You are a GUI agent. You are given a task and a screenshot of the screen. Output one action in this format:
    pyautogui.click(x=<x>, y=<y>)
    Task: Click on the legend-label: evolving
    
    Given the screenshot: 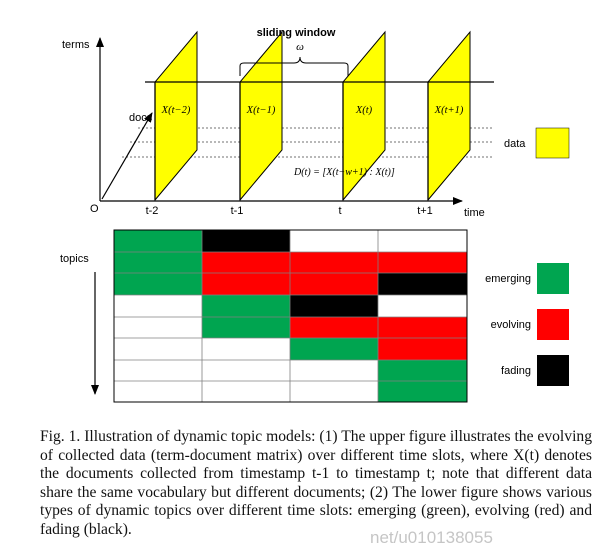 What is the action you would take?
    pyautogui.click(x=511, y=325)
    